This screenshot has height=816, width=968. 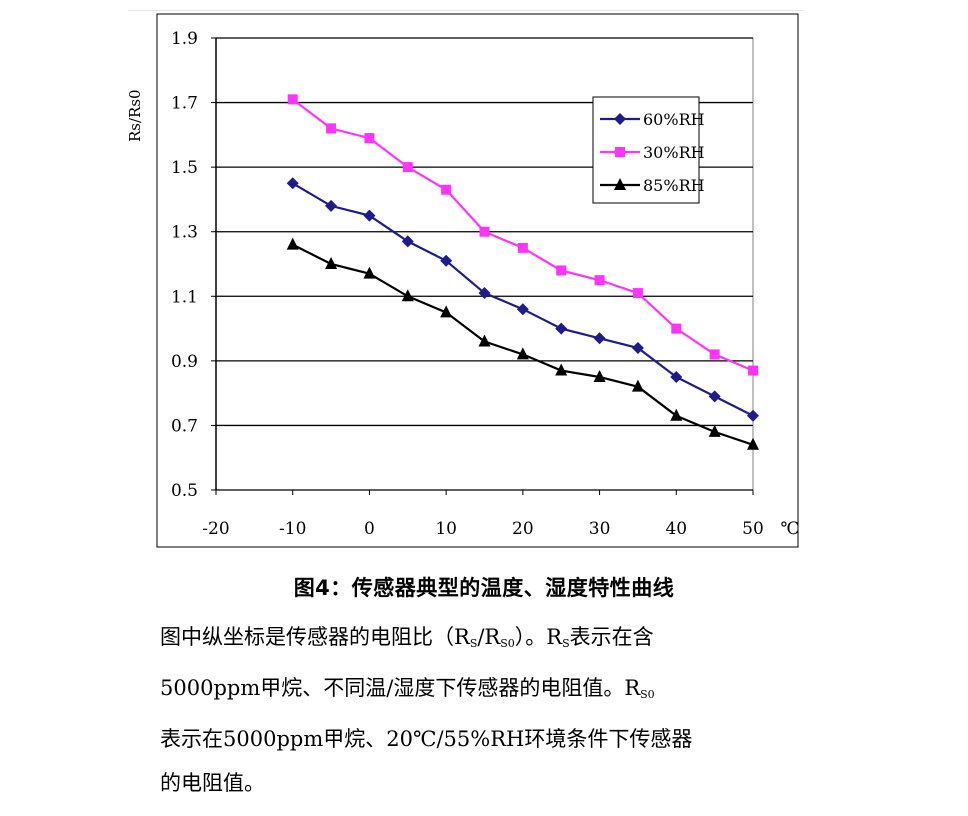 I want to click on y-tick-label: 1.5, so click(x=184, y=168).